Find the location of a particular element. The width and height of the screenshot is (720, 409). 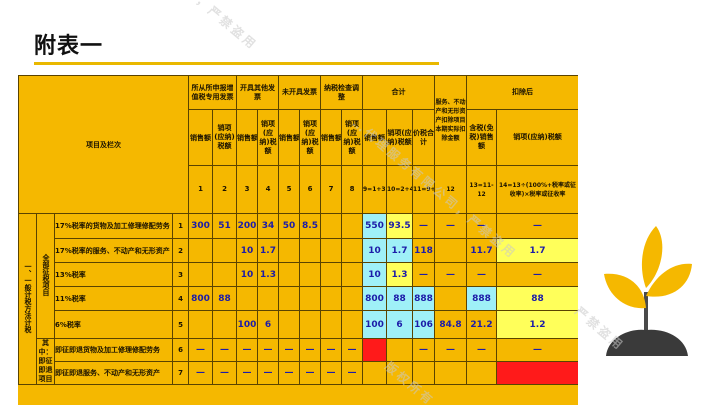

column-code: 6 is located at coordinates (310, 189).